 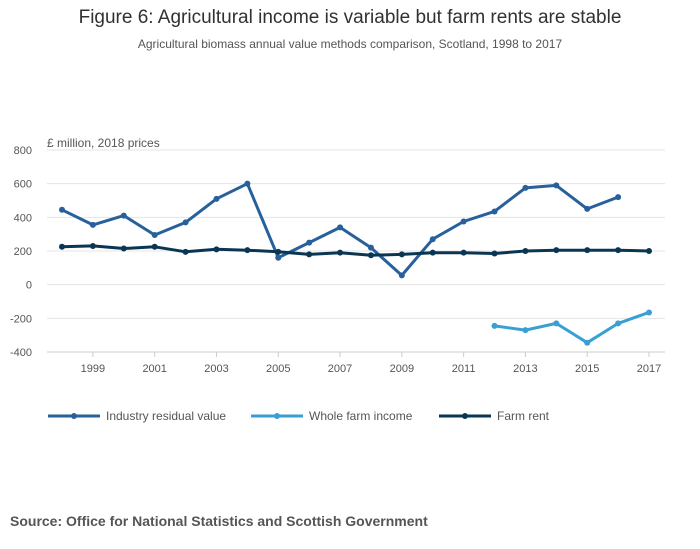 What do you see at coordinates (93, 369) in the screenshot?
I see `x-tick-label: 1999` at bounding box center [93, 369].